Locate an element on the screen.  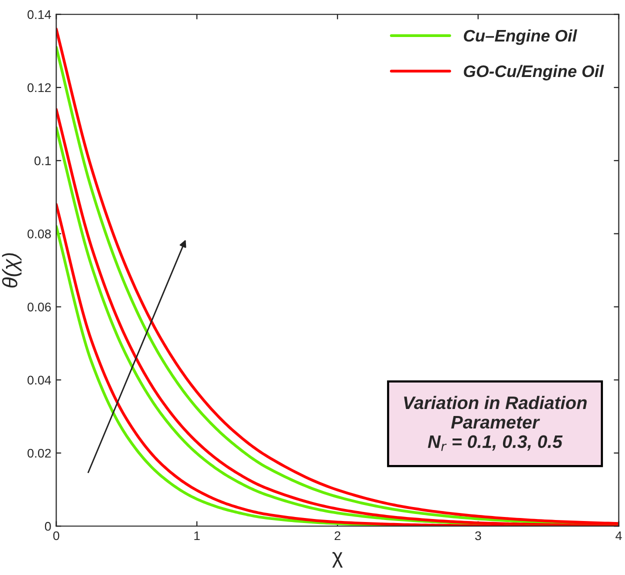
y-tick-label: 0.12 is located at coordinates (39, 87).